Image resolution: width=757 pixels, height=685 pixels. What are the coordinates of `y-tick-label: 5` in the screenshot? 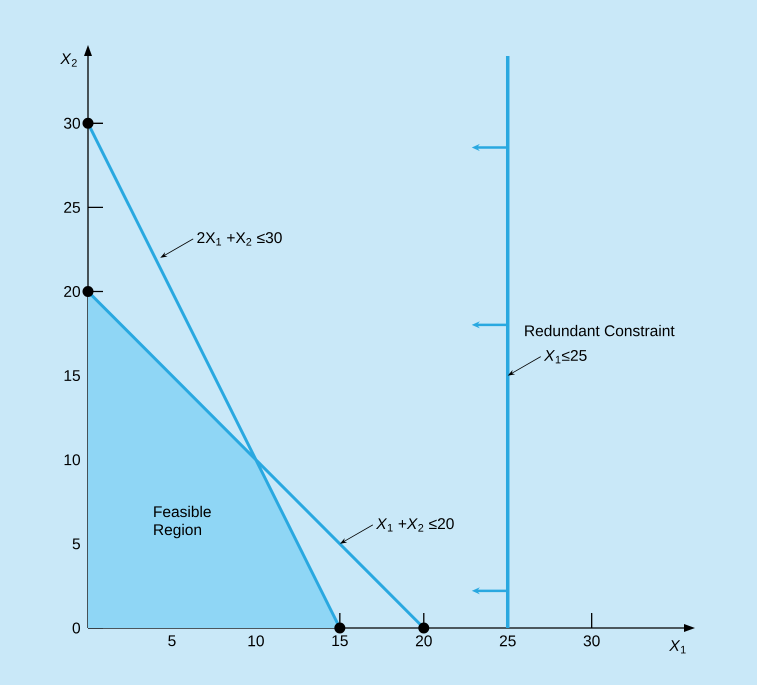 It's located at (76, 544).